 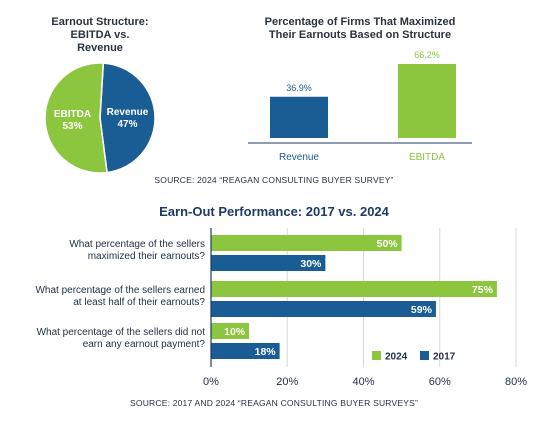 I want to click on bar-value-label-2017: 59%, so click(x=422, y=310).